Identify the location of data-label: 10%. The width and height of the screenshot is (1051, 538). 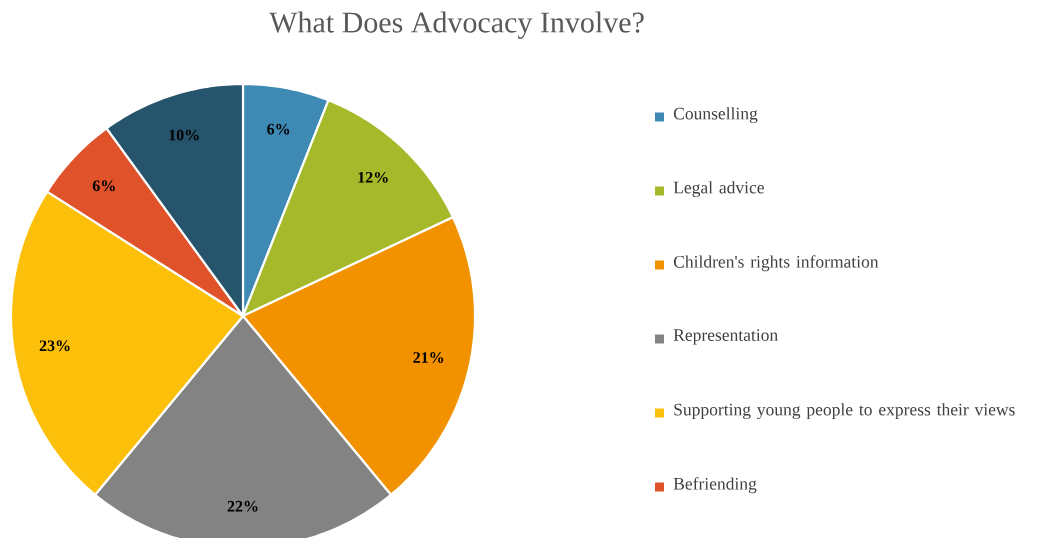
(184, 135).